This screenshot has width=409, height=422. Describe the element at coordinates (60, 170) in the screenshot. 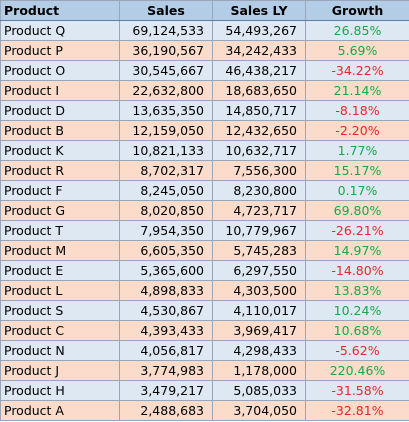

I see `product-cell: Product R` at that location.